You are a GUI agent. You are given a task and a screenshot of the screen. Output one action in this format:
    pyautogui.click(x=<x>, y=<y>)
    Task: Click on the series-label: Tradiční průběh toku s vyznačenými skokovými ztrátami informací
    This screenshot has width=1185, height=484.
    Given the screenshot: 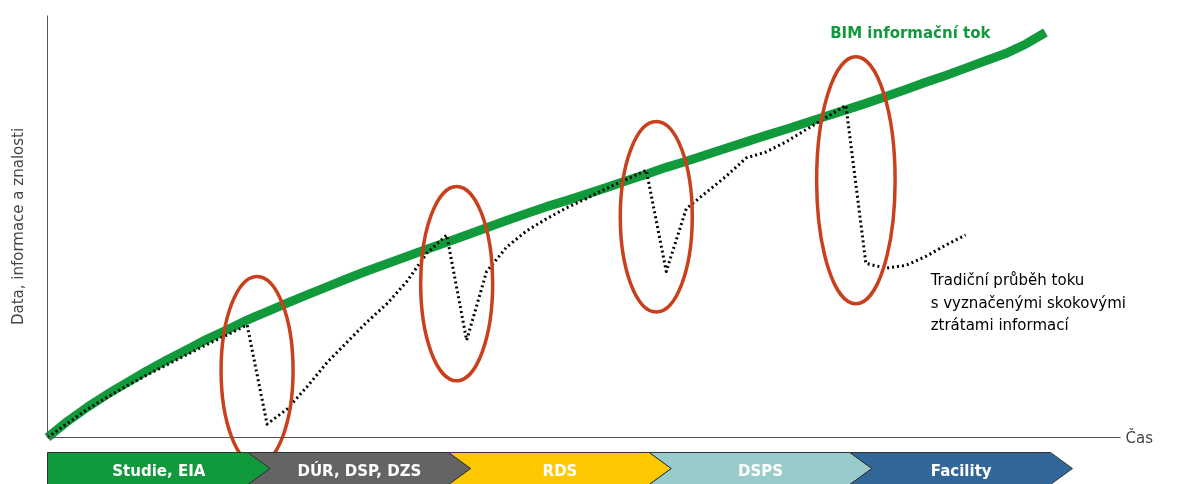 What is the action you would take?
    pyautogui.click(x=1027, y=303)
    